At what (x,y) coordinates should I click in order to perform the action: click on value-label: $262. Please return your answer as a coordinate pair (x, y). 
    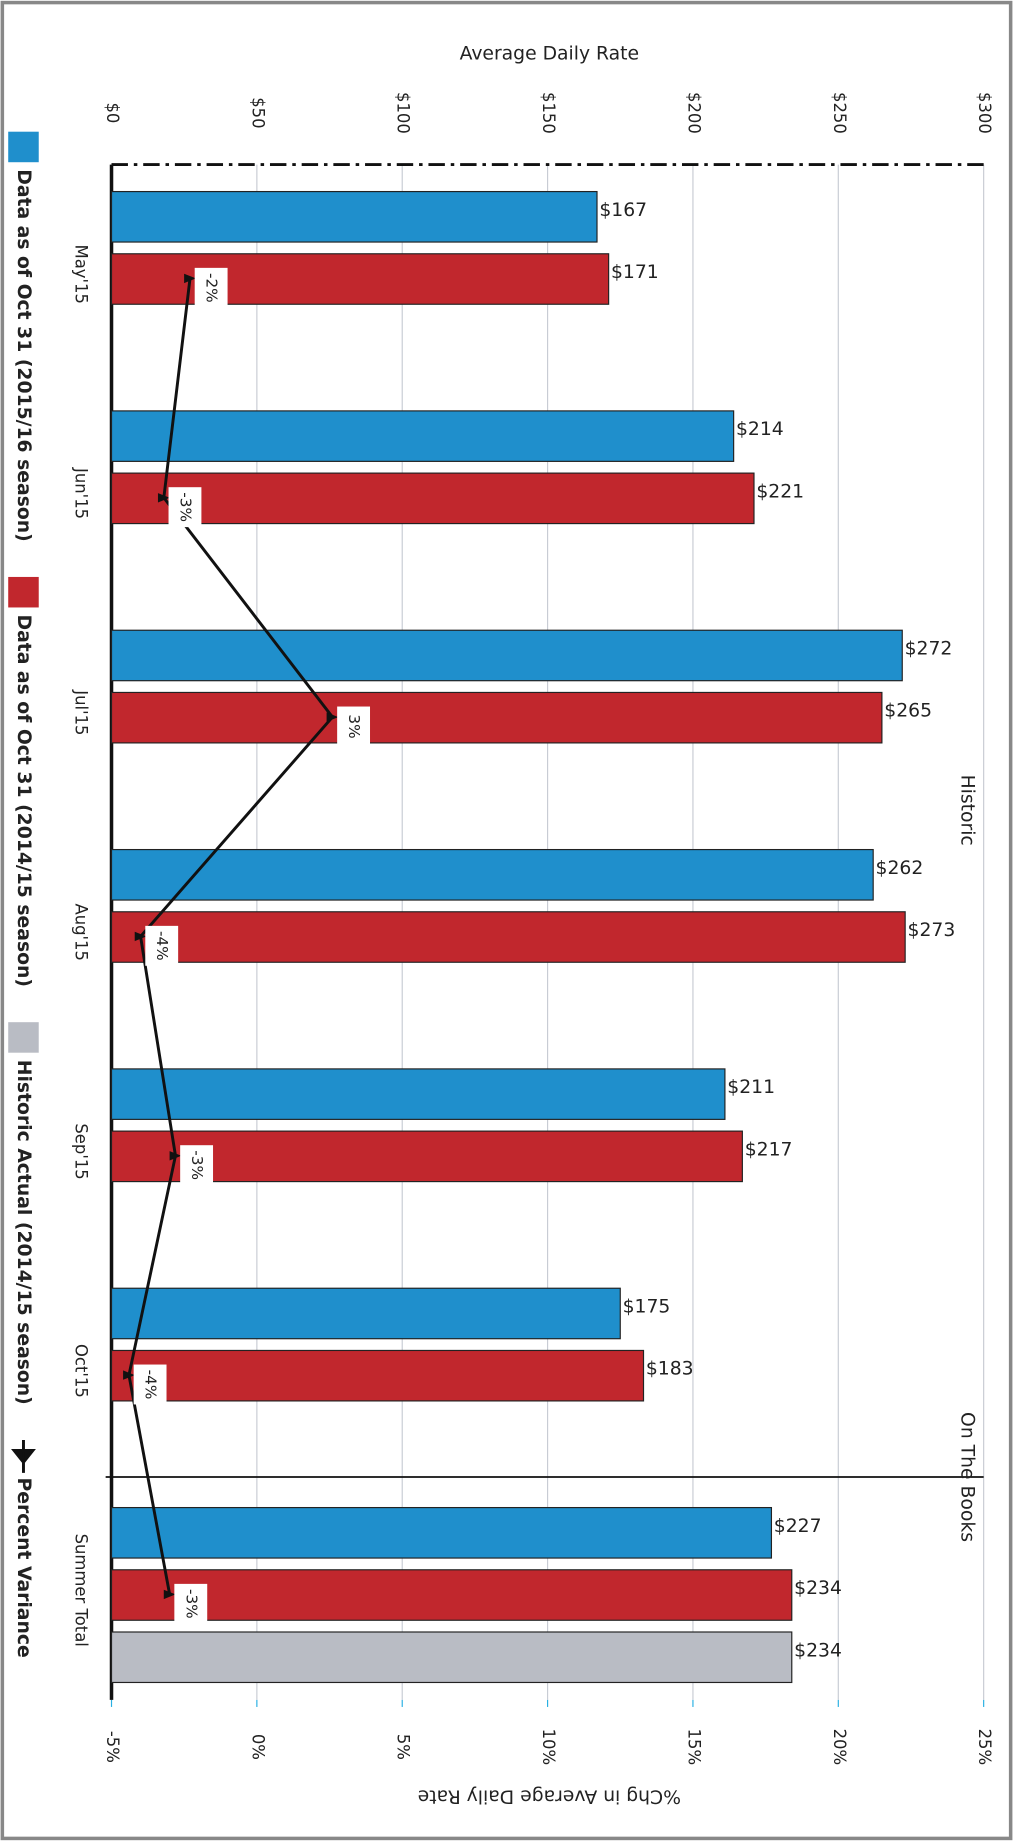
    Looking at the image, I should click on (900, 868).